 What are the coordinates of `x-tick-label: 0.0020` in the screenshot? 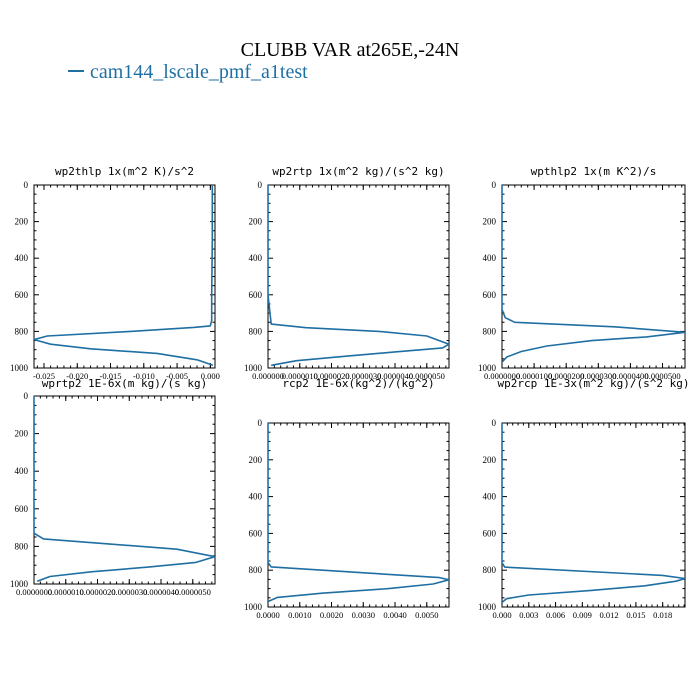 It's located at (331, 615).